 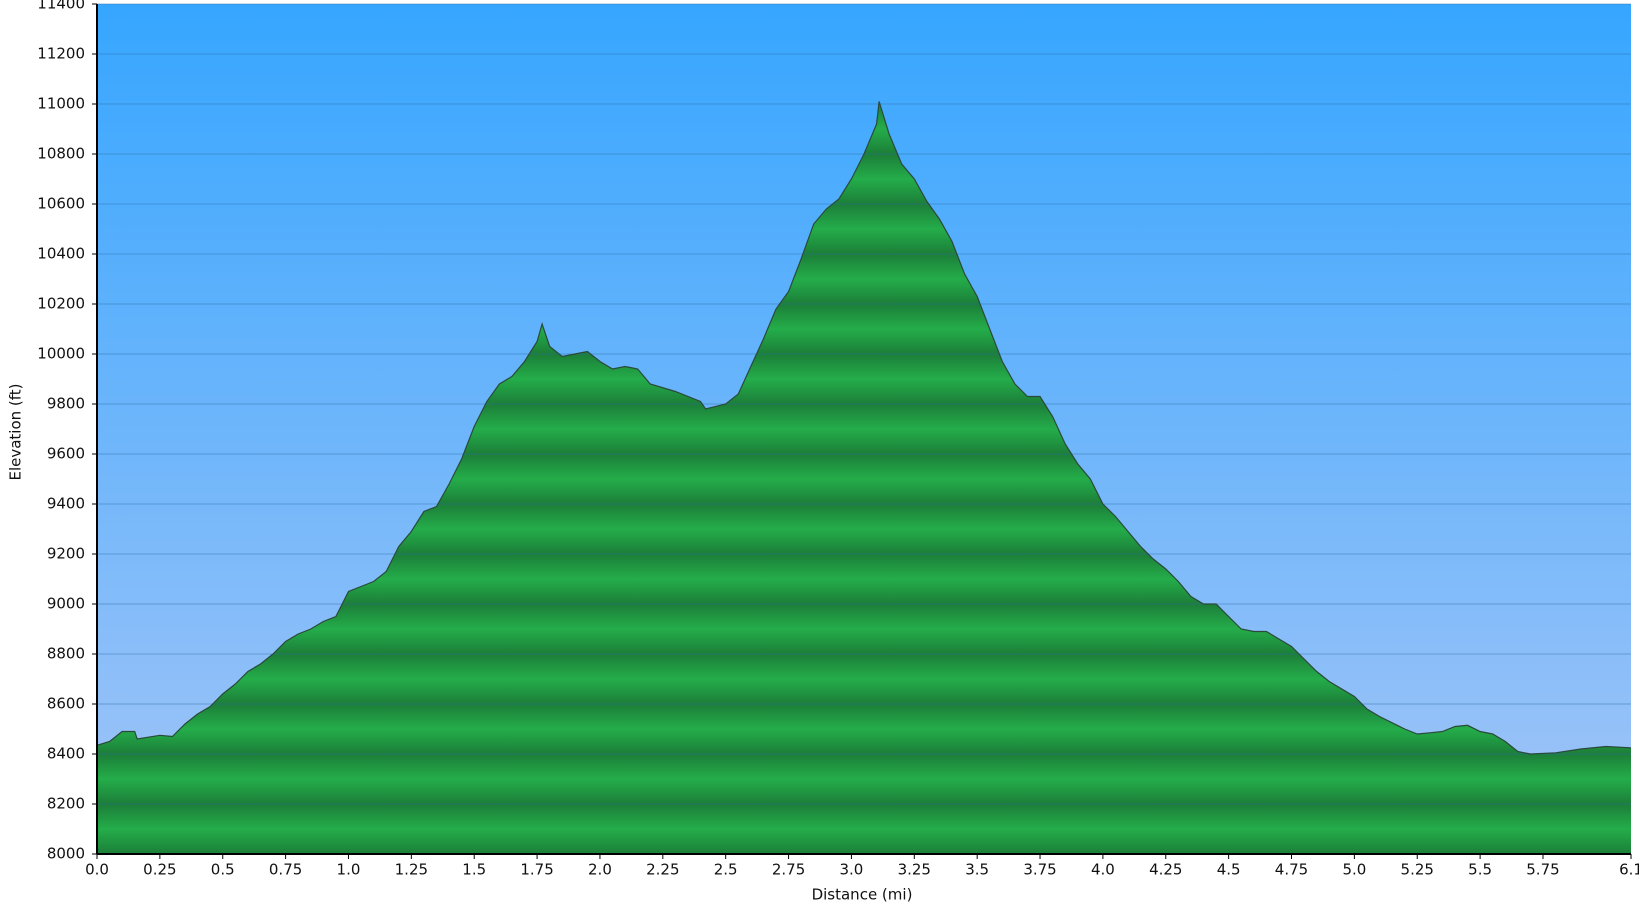 I want to click on y-tick-label: 9400, so click(x=66, y=504).